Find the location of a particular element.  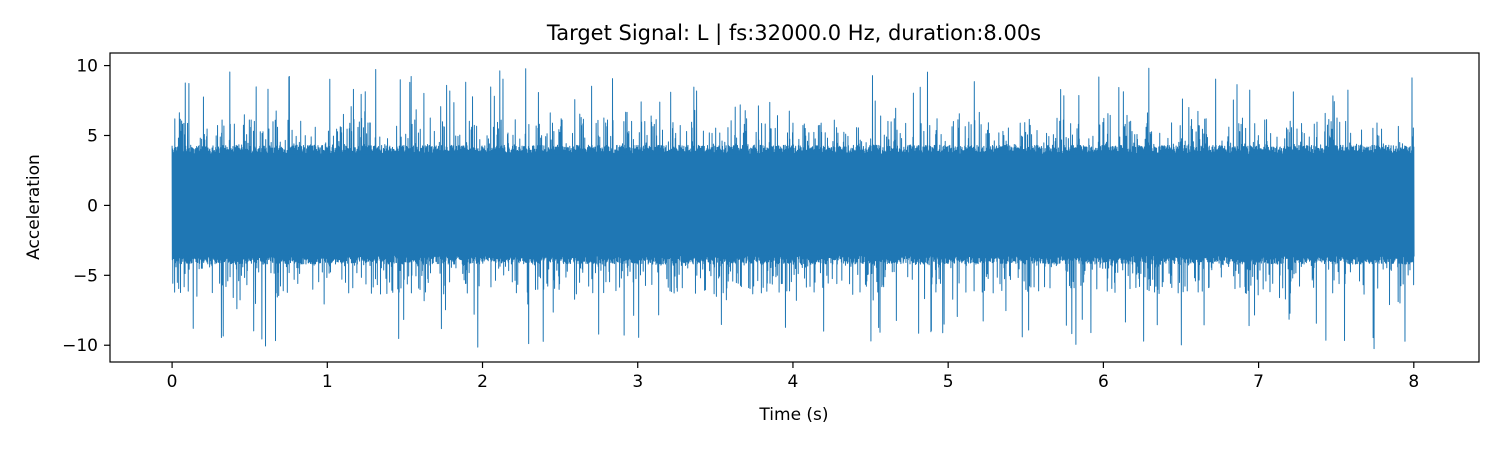

x-tick-label: 3 is located at coordinates (637, 382).